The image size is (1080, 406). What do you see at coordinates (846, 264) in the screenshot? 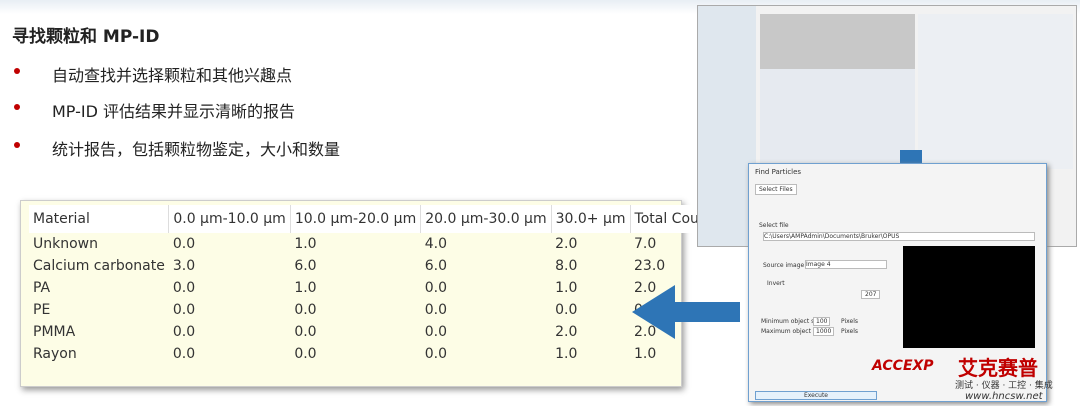
I see `dropdown: Image 4` at bounding box center [846, 264].